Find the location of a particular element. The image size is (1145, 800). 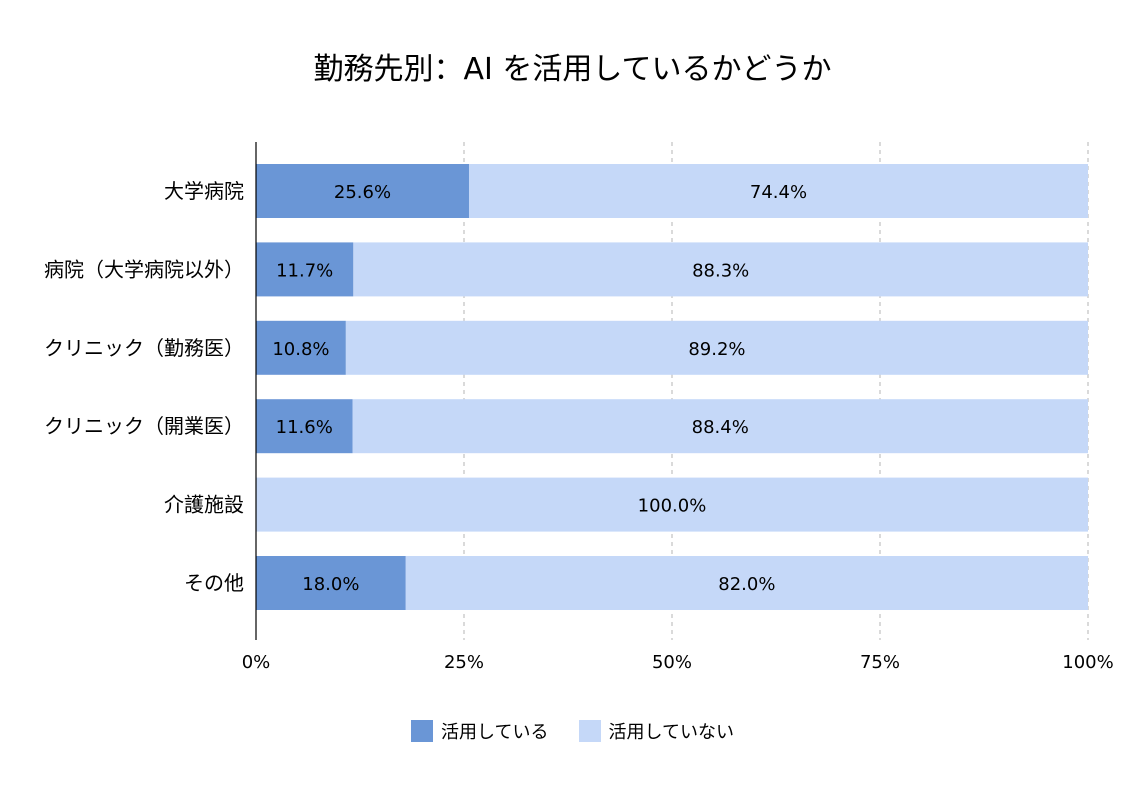

data-label-not-using-1: 88.3% is located at coordinates (720, 270).